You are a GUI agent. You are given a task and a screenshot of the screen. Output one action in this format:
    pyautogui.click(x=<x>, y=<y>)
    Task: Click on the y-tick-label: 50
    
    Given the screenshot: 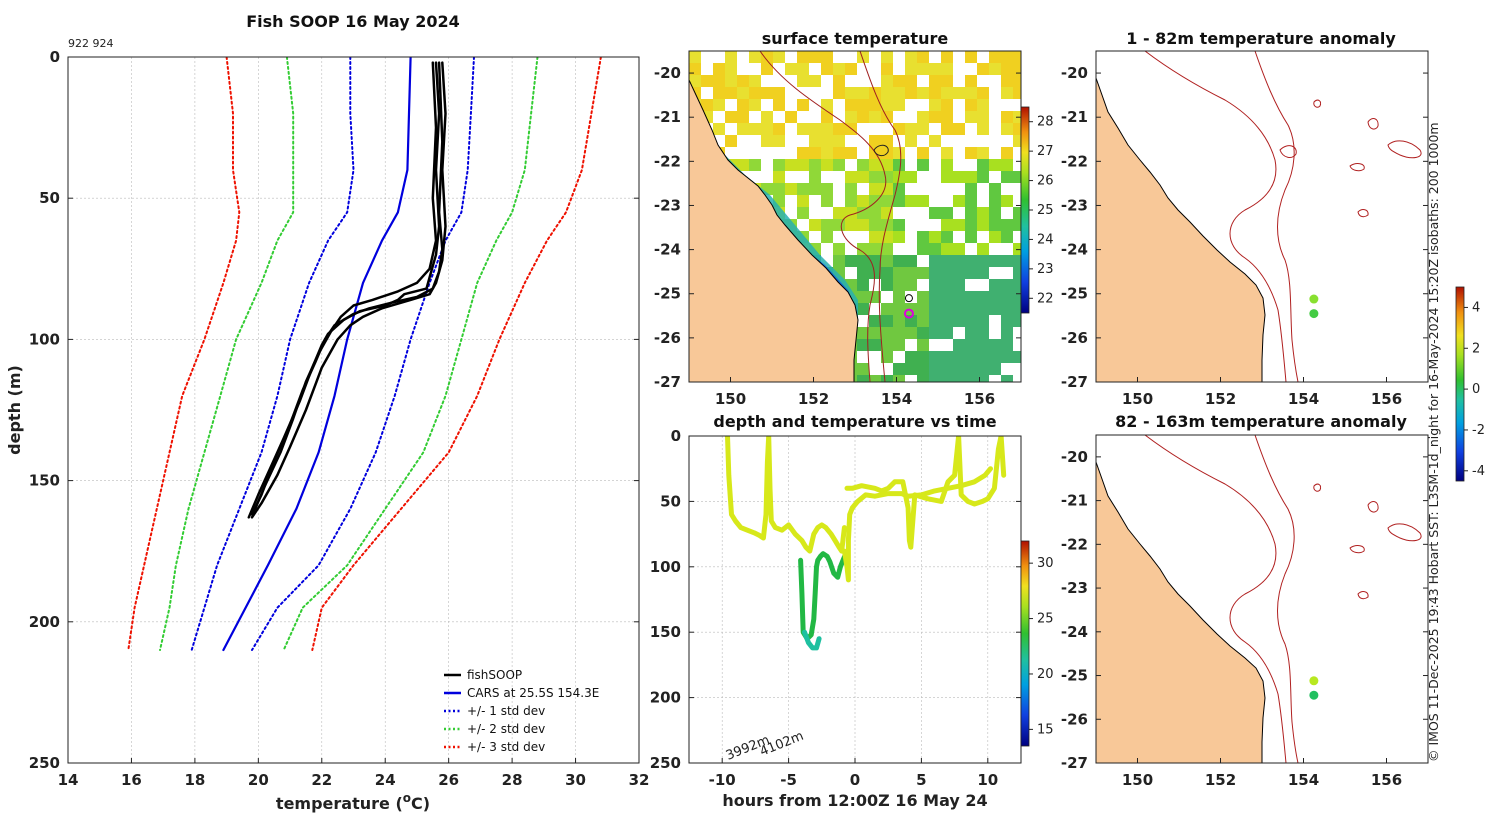 What is the action you would take?
    pyautogui.click(x=49, y=198)
    